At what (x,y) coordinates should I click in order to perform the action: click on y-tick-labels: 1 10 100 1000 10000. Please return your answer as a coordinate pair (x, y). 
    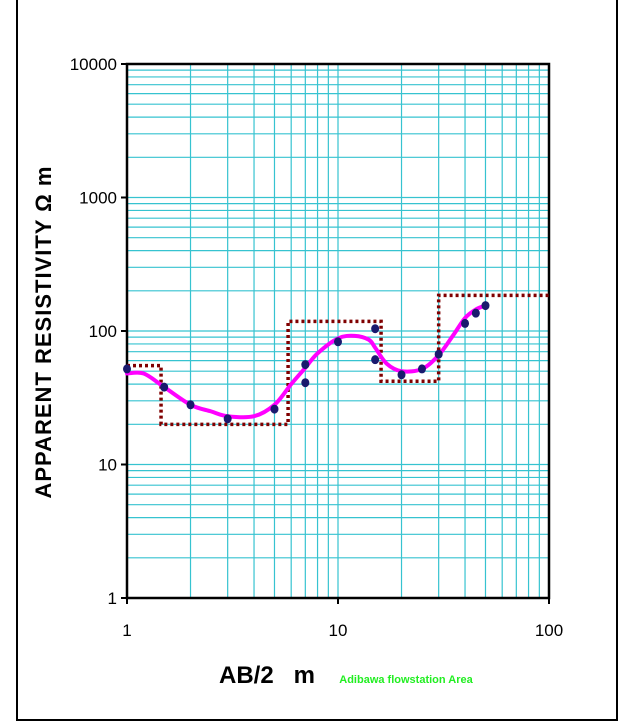
    Looking at the image, I should click on (93, 331).